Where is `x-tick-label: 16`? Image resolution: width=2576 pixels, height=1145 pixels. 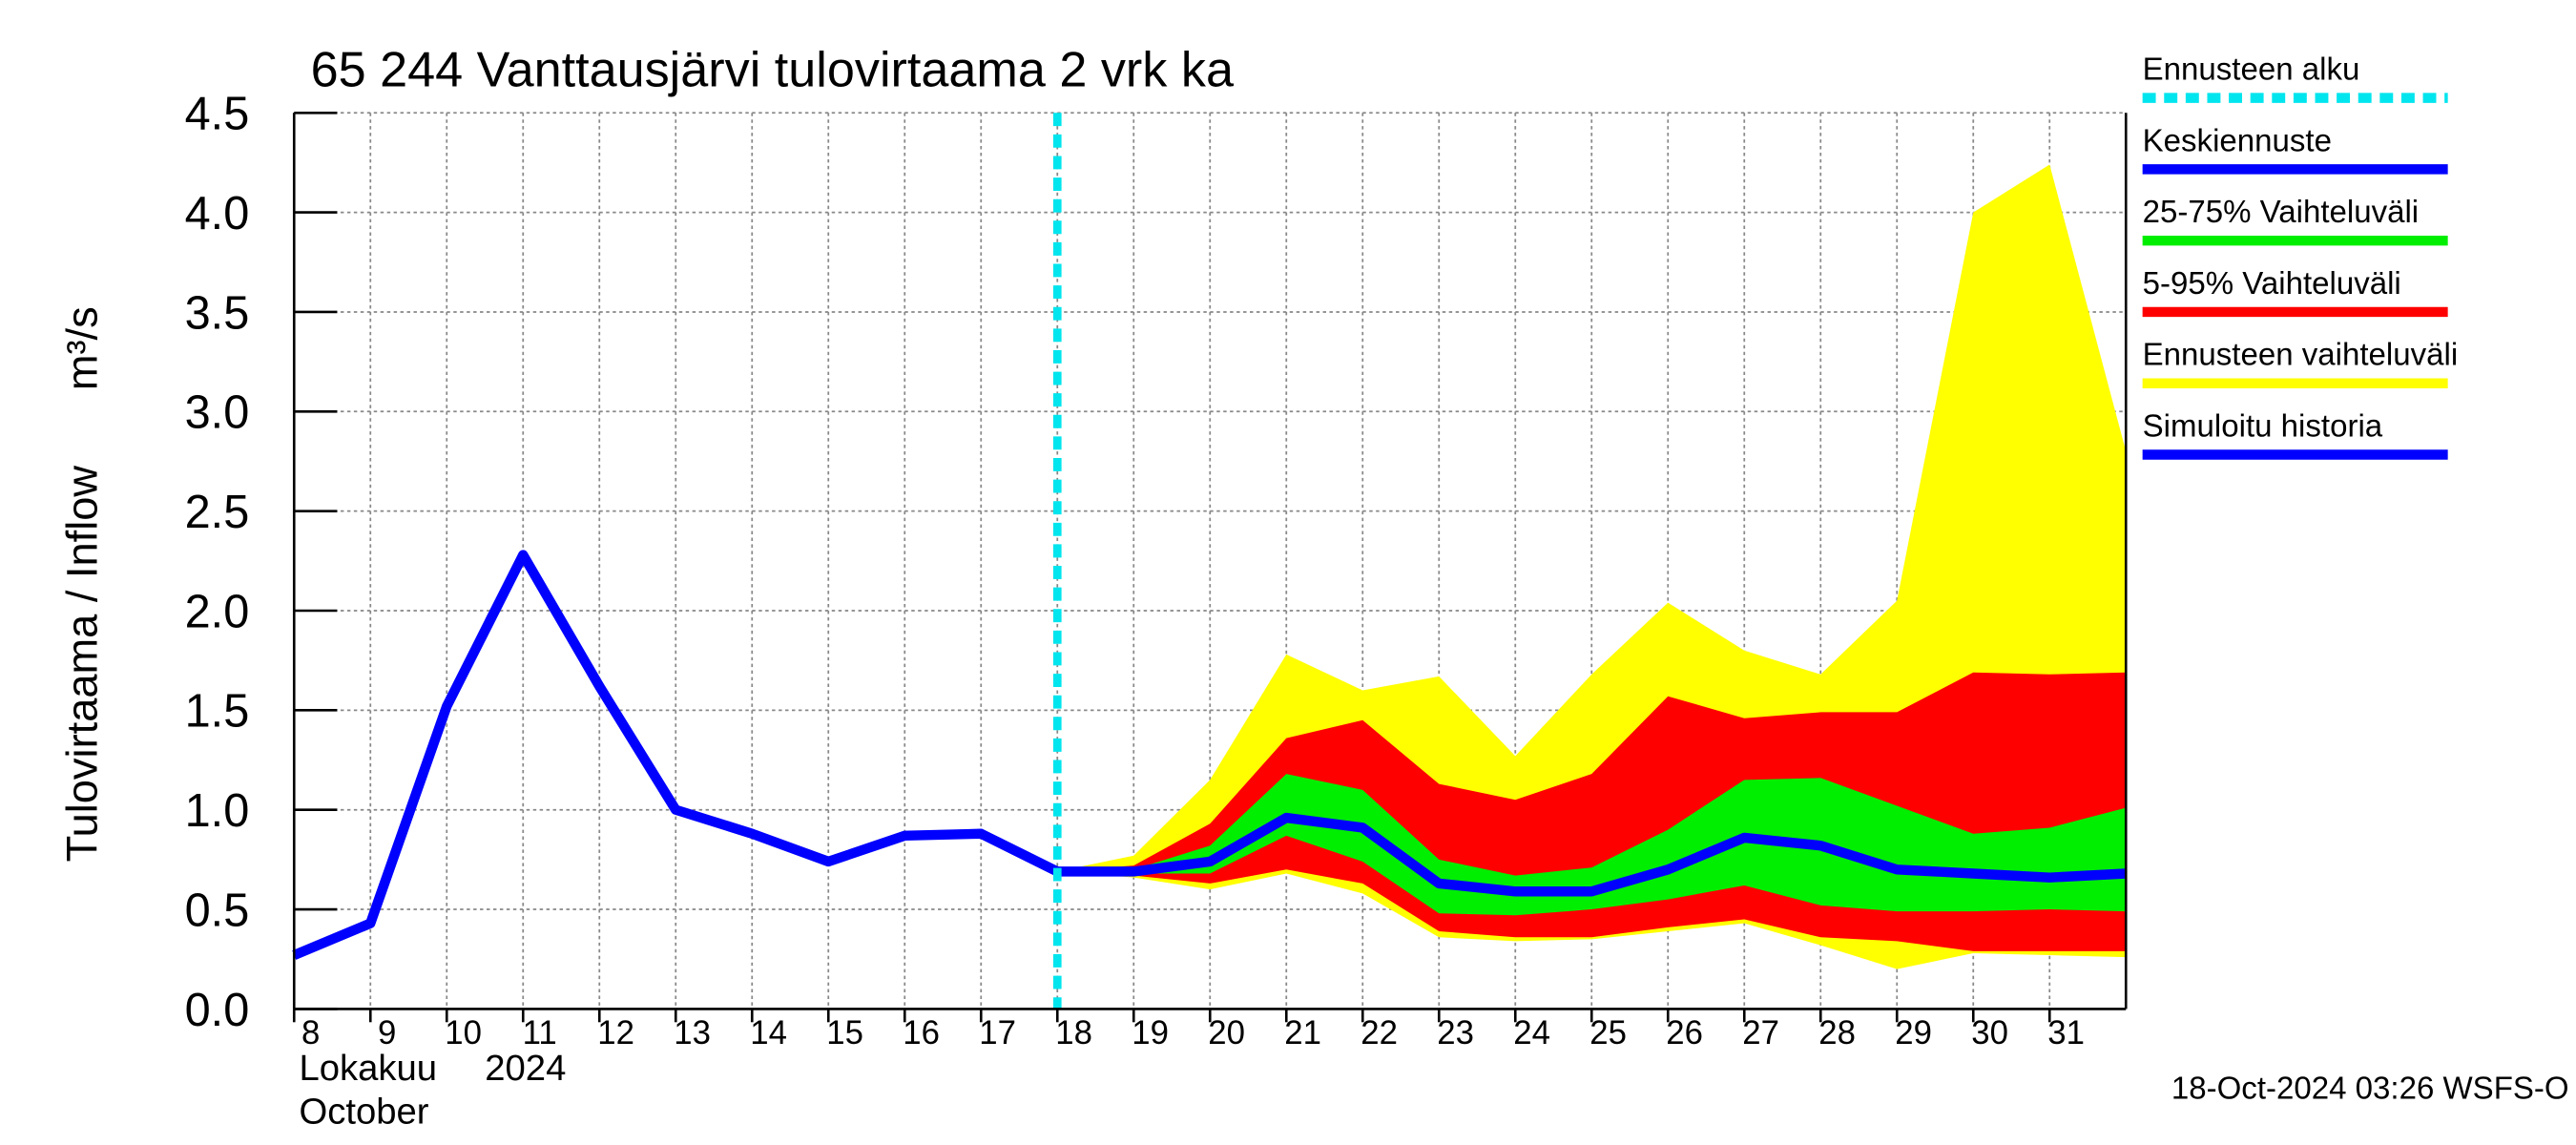 x-tick-label: 16 is located at coordinates (921, 1033).